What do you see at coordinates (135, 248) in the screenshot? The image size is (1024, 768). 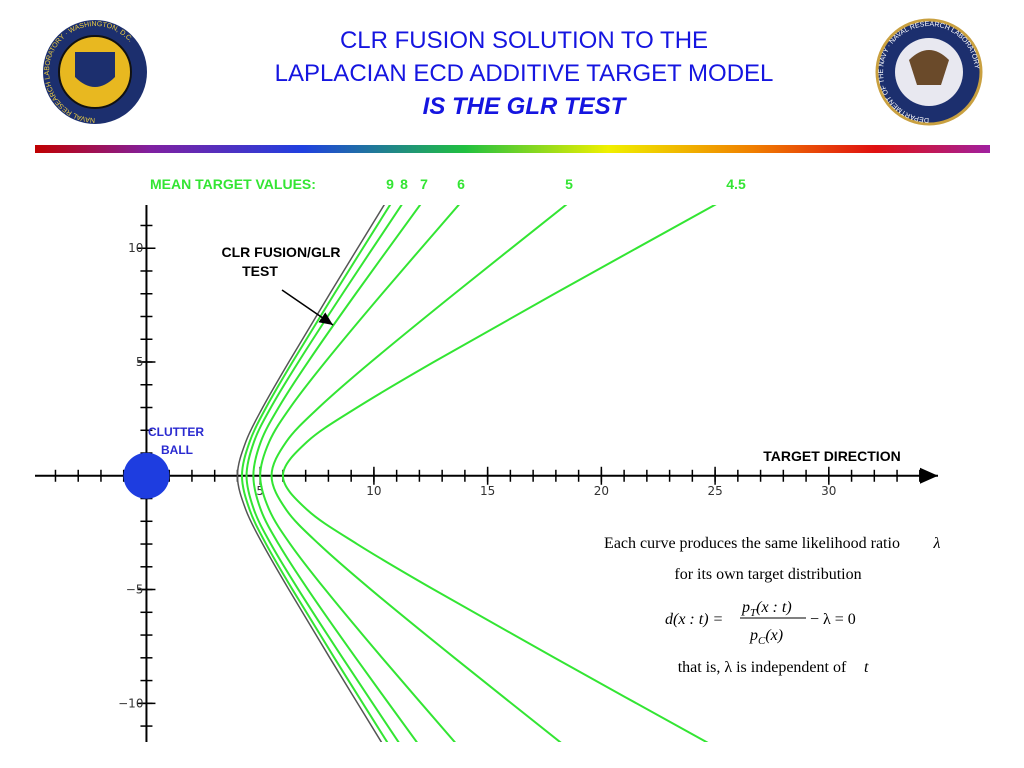 I see `y-tick-label: 10` at bounding box center [135, 248].